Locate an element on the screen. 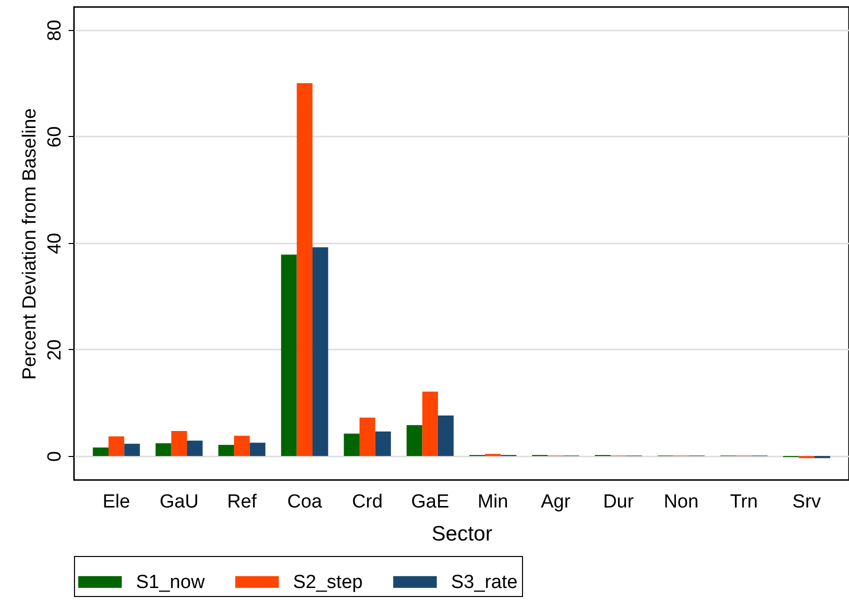  y-tick-label: 20 is located at coordinates (55, 350).